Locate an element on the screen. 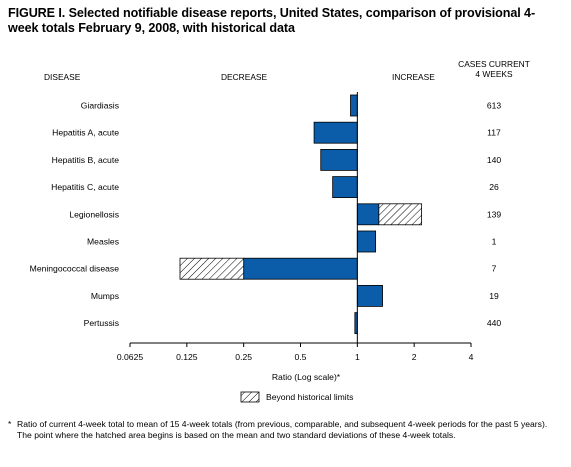  x-tick-label: 0.125 is located at coordinates (187, 357).